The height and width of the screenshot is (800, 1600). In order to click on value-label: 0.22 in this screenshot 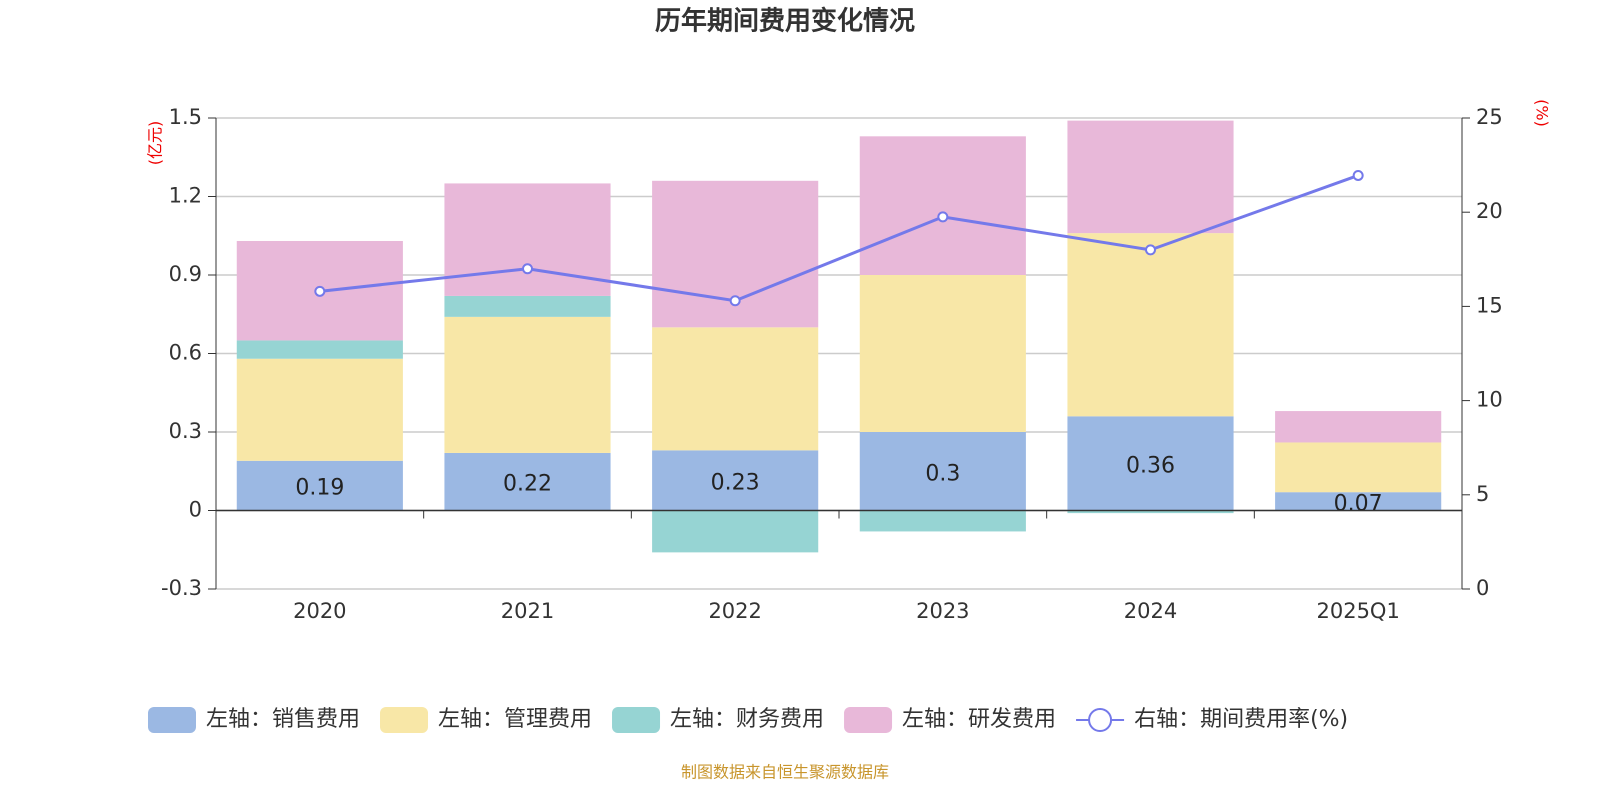, I will do `click(527, 484)`.